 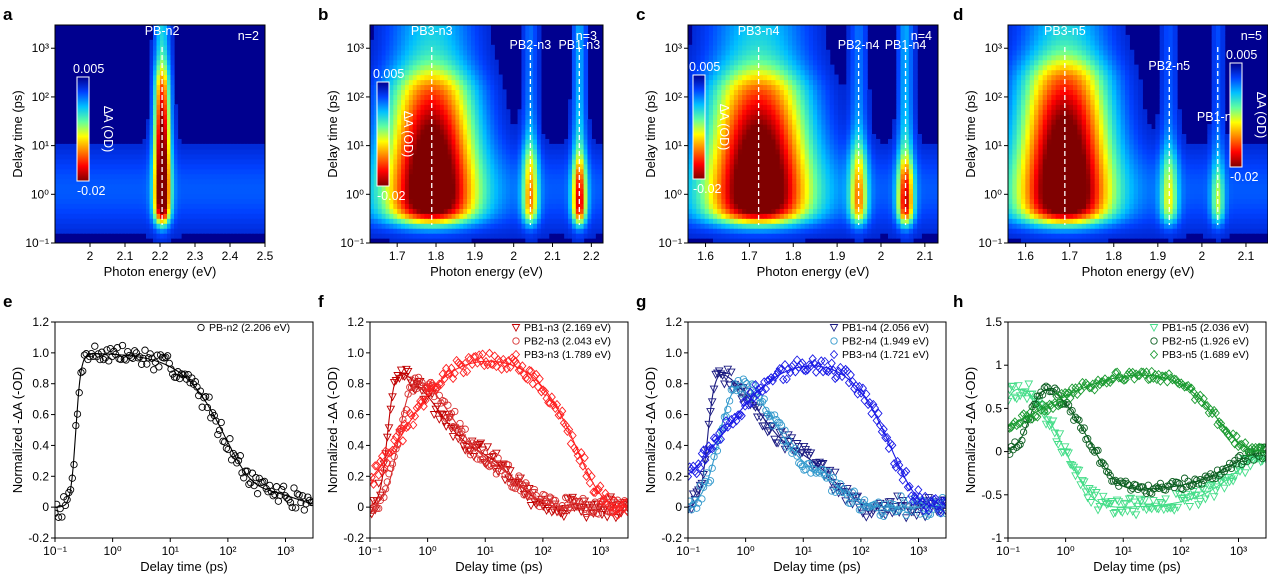 What do you see at coordinates (183, 566) in the screenshot?
I see `x-axis-label: Delay time (ps)` at bounding box center [183, 566].